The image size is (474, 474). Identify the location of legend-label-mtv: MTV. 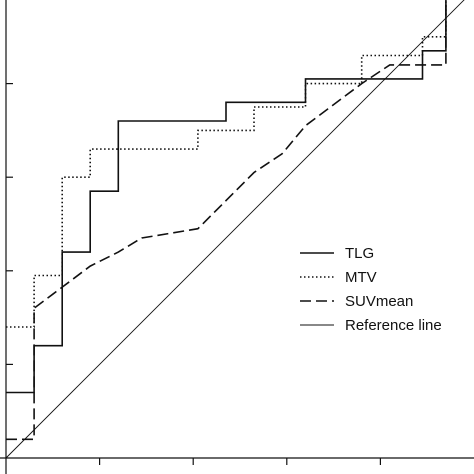
(361, 277).